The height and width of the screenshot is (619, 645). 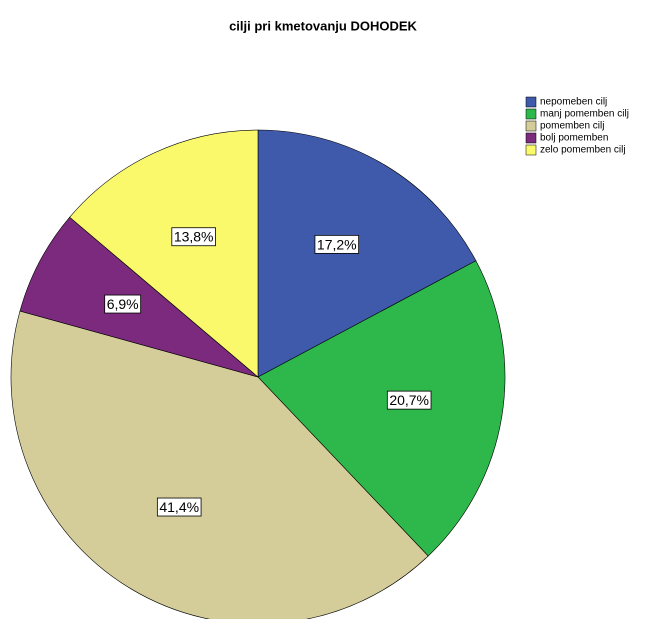 I want to click on label-text: 6,9%, so click(x=123, y=304).